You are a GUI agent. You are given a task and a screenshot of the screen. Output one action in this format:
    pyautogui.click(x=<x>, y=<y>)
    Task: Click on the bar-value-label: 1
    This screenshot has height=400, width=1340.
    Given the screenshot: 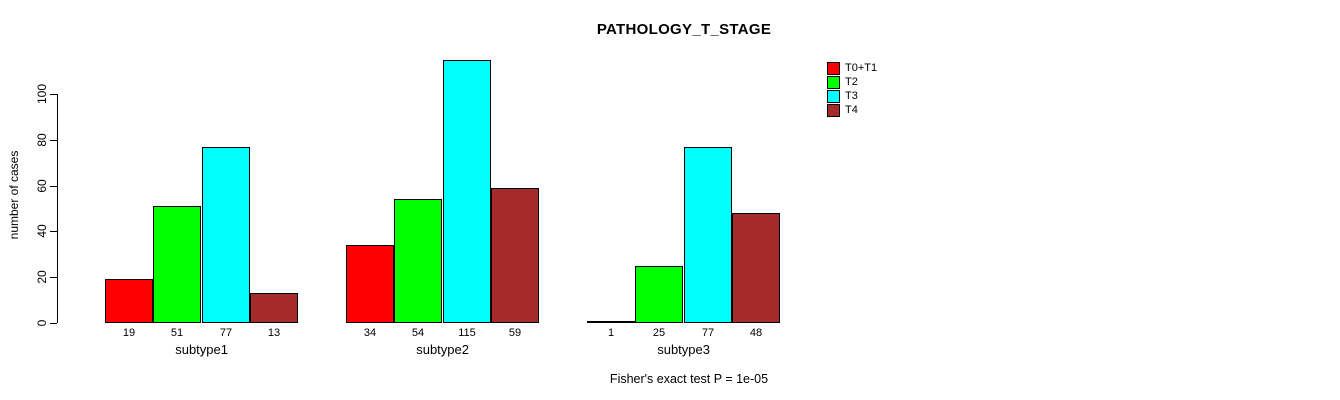 What is the action you would take?
    pyautogui.click(x=611, y=333)
    